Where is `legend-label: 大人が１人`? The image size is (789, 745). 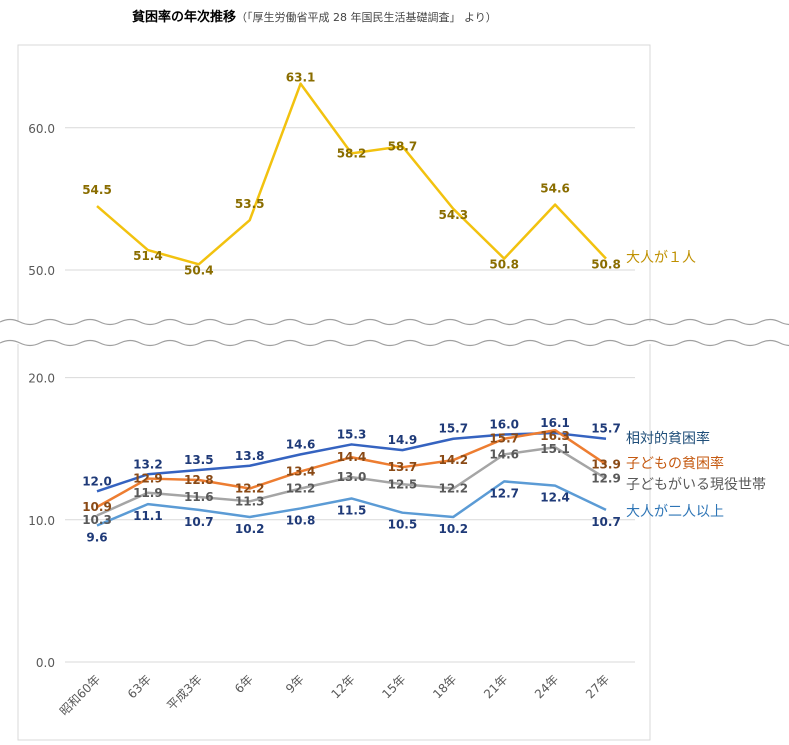
legend-label: 大人が１人 is located at coordinates (661, 258).